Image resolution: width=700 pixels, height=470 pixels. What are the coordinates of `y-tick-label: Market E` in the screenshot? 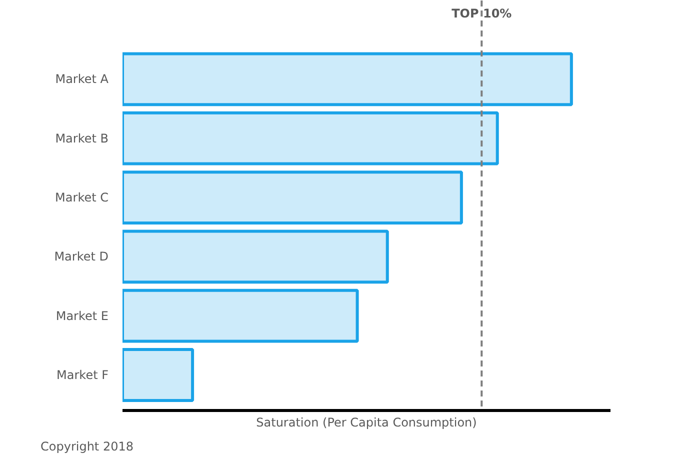 It's located at (82, 315).